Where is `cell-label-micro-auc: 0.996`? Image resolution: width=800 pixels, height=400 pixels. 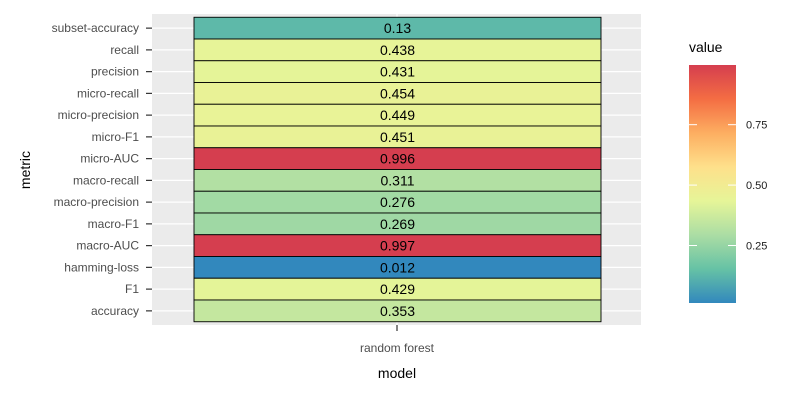 cell-label-micro-auc: 0.996 is located at coordinates (397, 159).